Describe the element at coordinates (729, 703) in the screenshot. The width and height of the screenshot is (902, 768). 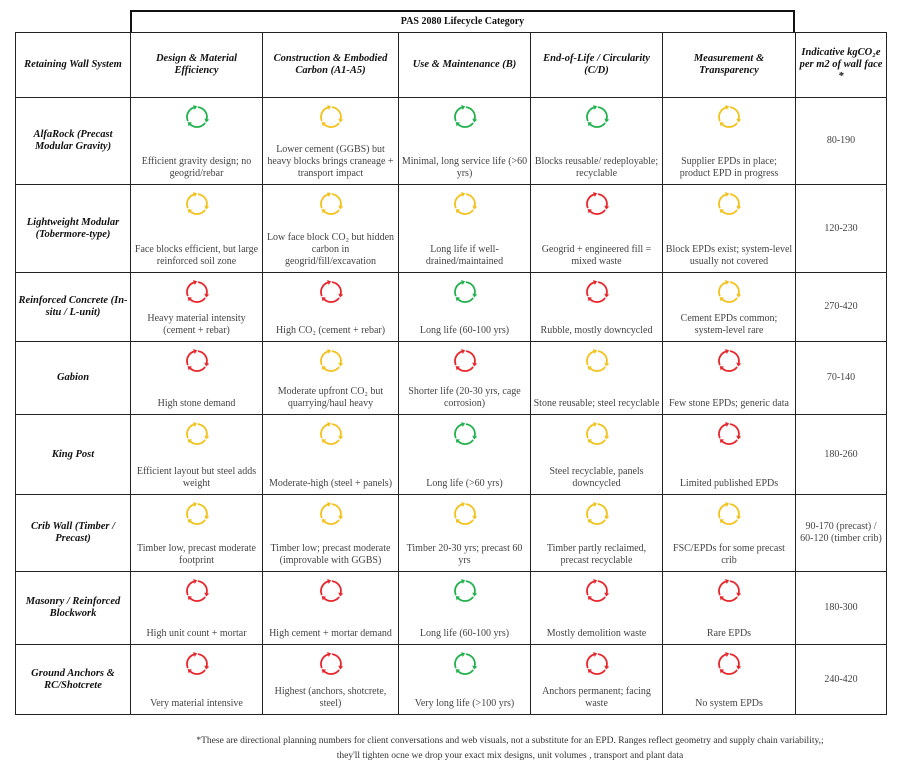
I see `rating-note: No system EPDs` at that location.